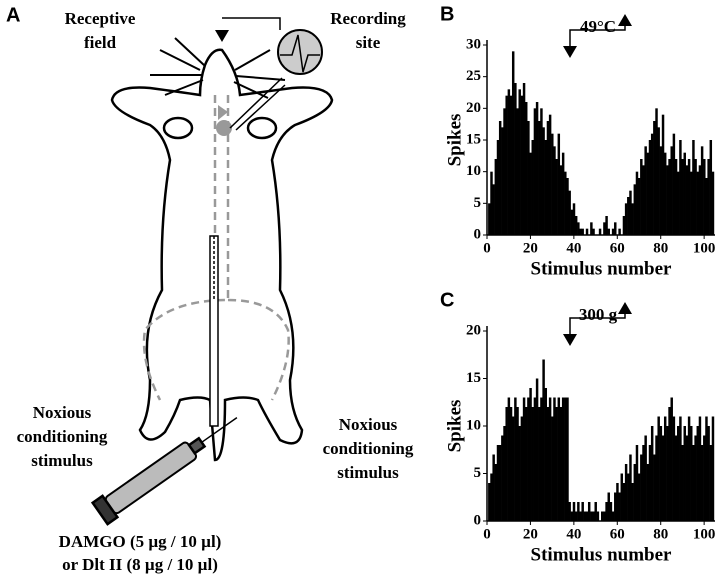 Image resolution: width=720 pixels, height=576 pixels. Describe the element at coordinates (473, 171) in the screenshot. I see `y-tick-label: 10` at that location.